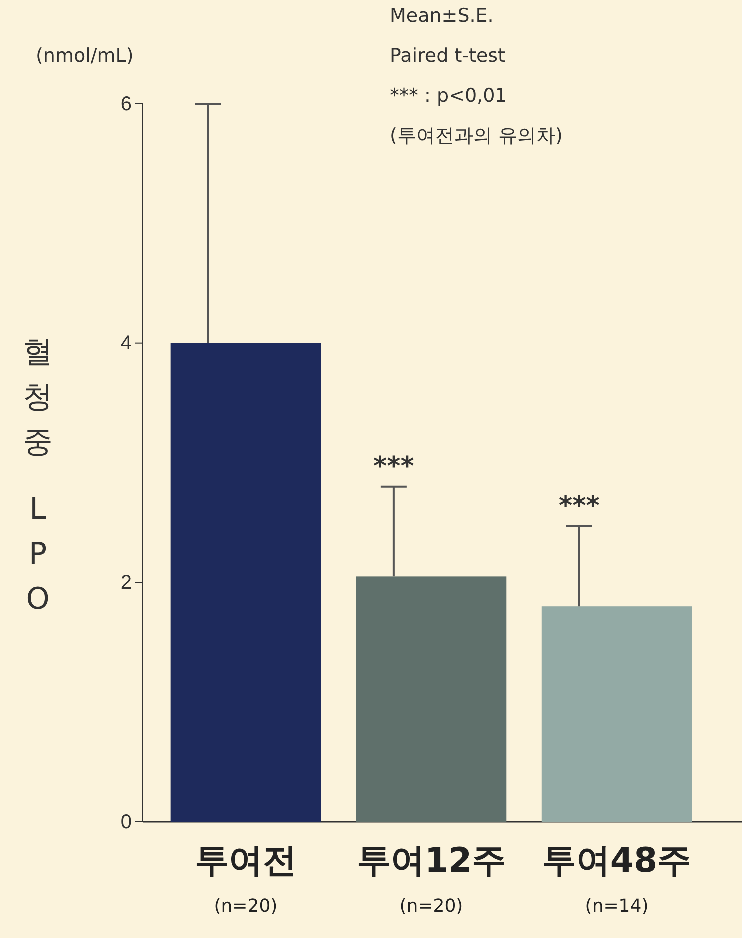 Image resolution: width=742 pixels, height=938 pixels. Describe the element at coordinates (431, 879) in the screenshot. I see `x-tick-label: 투여12주 (n=20)` at that location.